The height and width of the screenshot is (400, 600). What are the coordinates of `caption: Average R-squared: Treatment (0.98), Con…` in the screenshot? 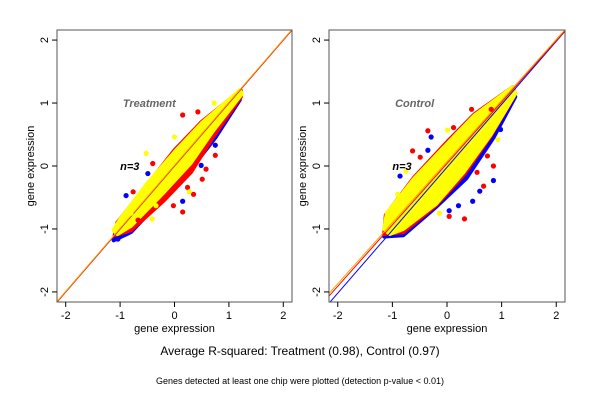 It's located at (299, 351).